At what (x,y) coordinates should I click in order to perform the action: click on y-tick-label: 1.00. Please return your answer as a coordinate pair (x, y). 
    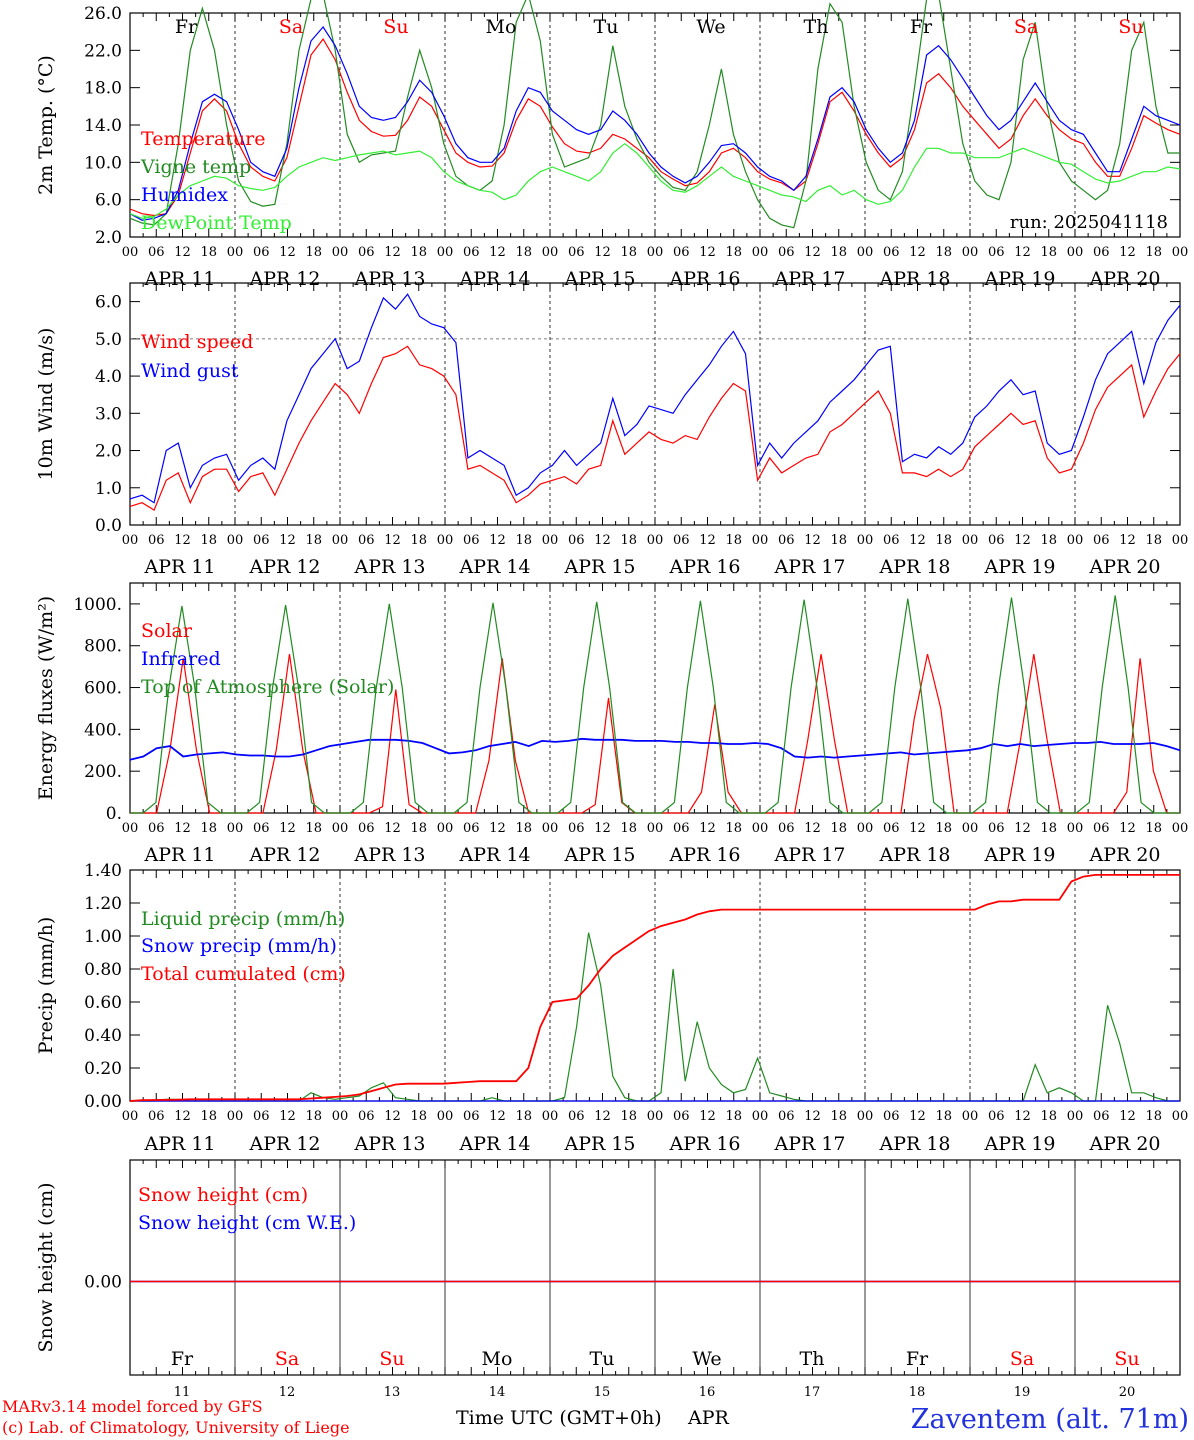
    Looking at the image, I should click on (103, 937).